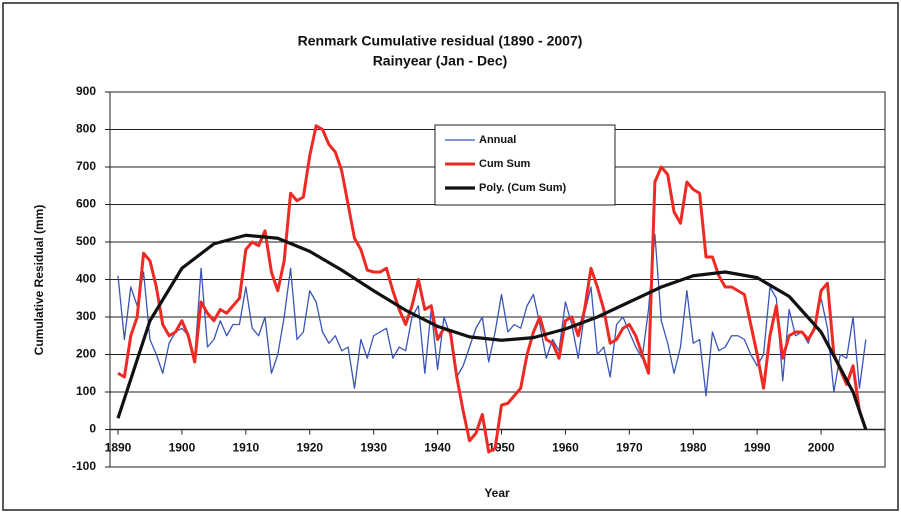 The image size is (901, 513). I want to click on legend-label: Cum Sum, so click(505, 164).